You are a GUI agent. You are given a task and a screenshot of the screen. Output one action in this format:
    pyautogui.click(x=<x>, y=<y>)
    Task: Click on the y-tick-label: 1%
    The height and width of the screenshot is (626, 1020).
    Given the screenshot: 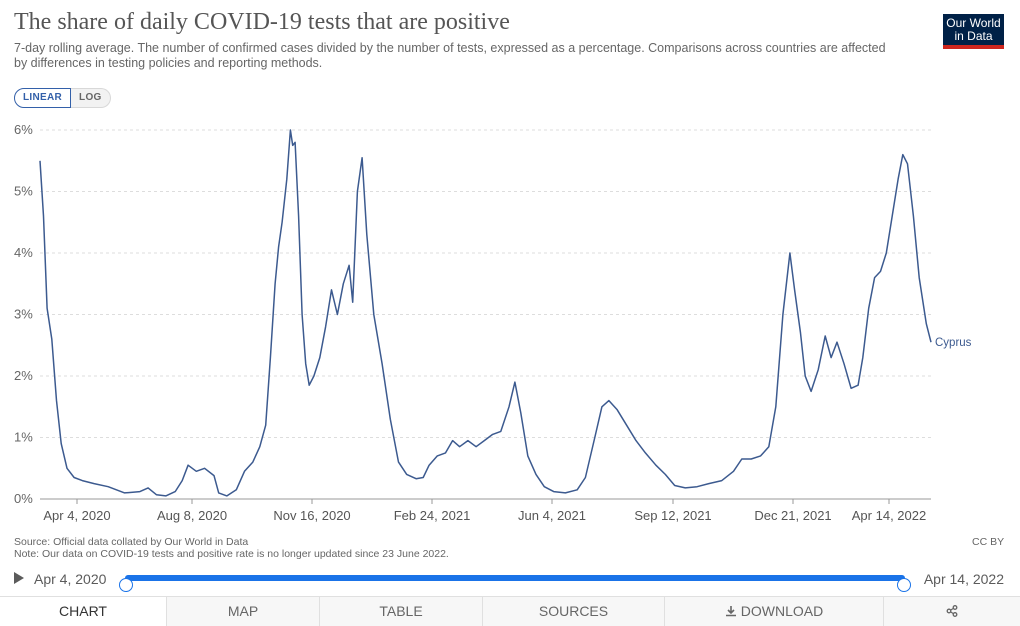 What is the action you would take?
    pyautogui.click(x=23, y=437)
    